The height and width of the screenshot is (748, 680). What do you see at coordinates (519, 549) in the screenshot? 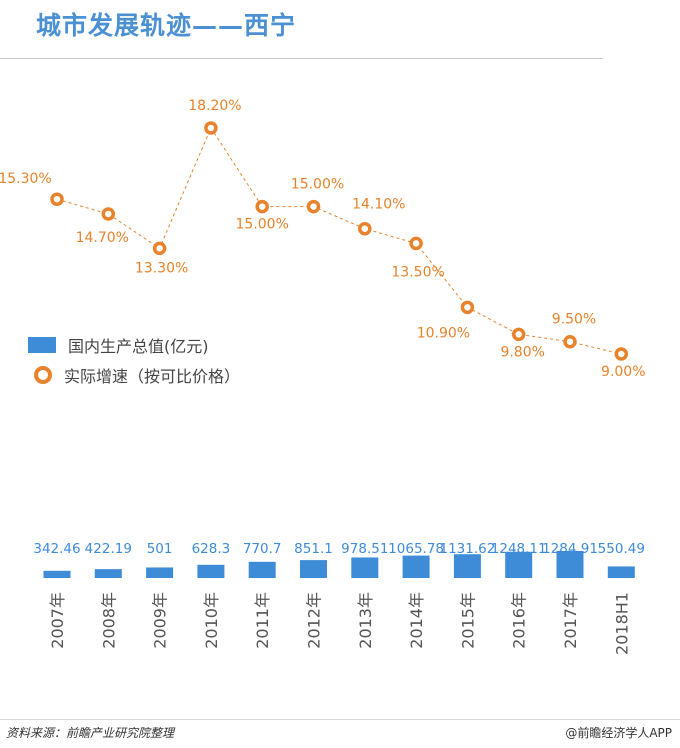
I see `bar-value-label-9: 1248.11` at bounding box center [519, 549].